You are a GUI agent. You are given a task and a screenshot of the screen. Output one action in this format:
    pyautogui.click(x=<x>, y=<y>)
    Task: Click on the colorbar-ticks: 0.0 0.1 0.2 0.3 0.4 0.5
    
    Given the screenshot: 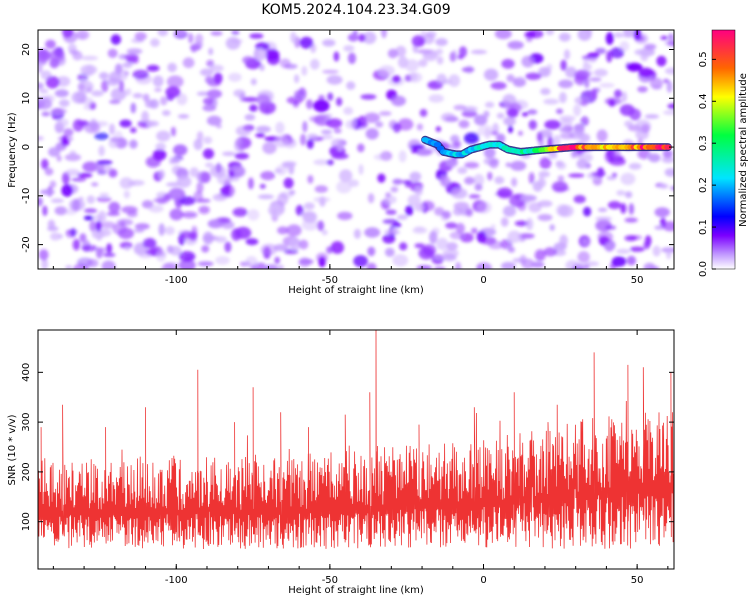 What is the action you would take?
    pyautogui.click(x=707, y=164)
    